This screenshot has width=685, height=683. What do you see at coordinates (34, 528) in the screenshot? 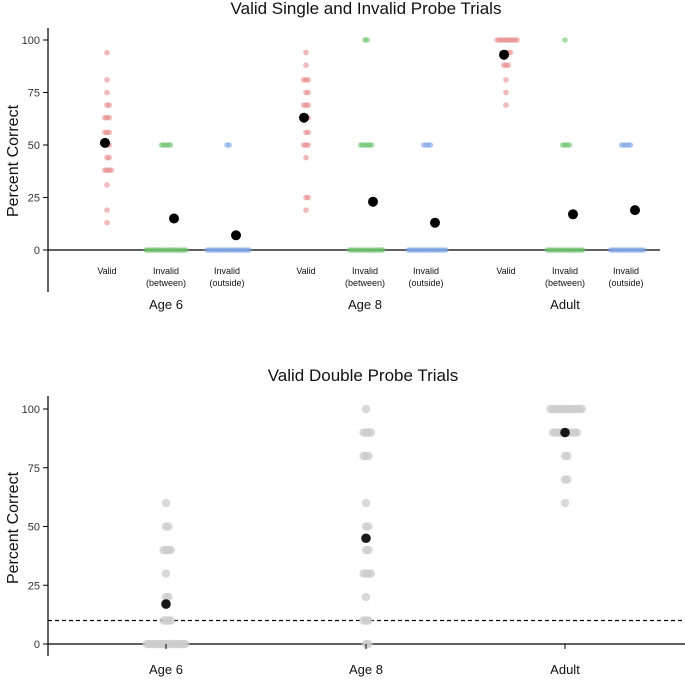
I see `y-tick-label: 50` at bounding box center [34, 528].